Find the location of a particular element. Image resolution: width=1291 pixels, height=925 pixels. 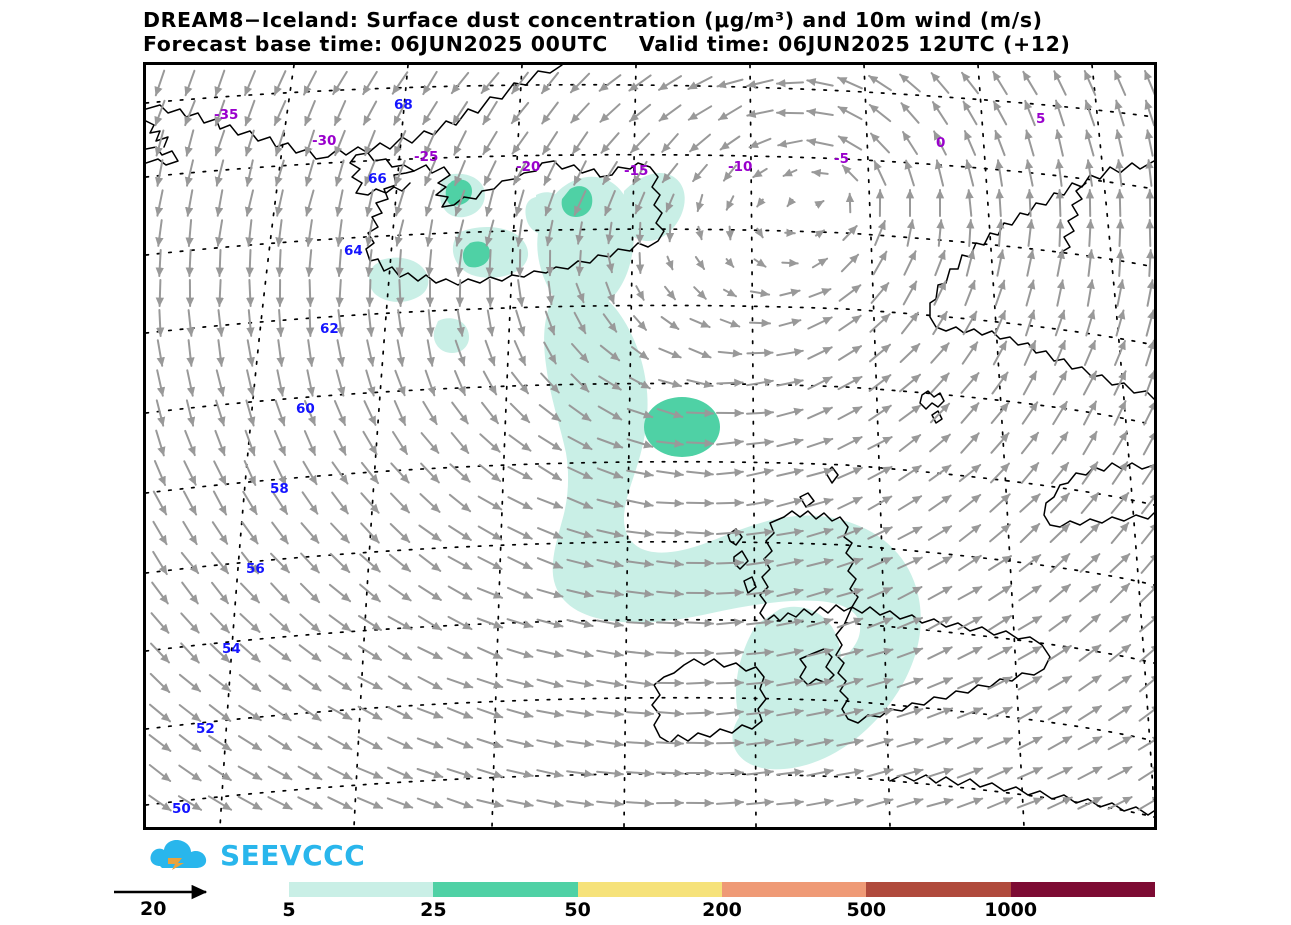

colorbar-tick-25: 25 is located at coordinates (433, 910).